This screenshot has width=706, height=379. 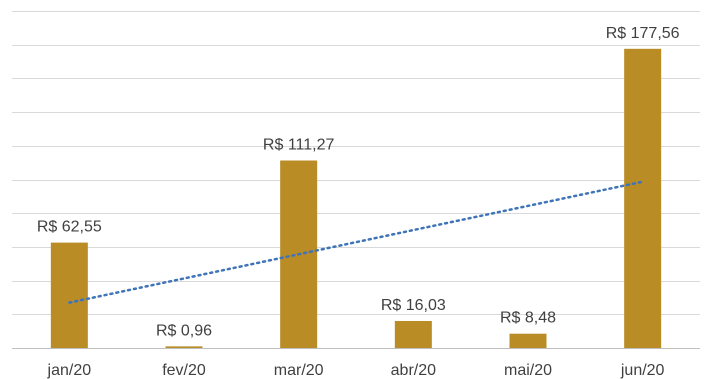 I want to click on data-label: R$ 177,56, so click(x=643, y=33).